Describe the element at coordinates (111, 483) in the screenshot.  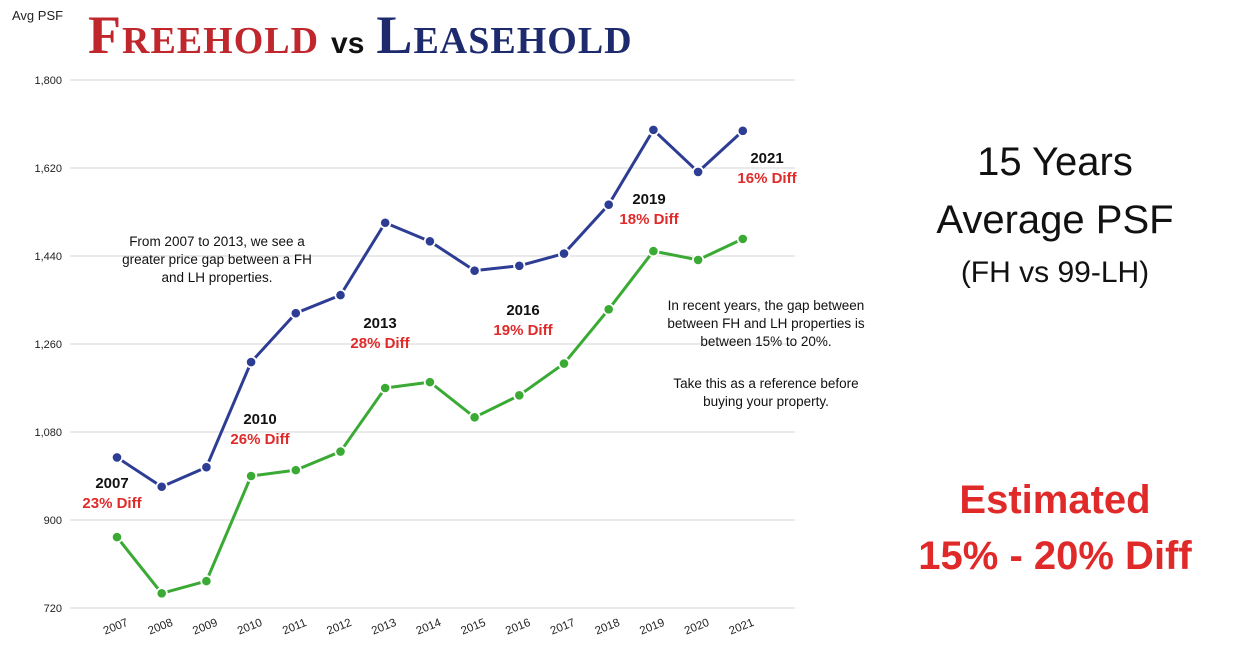
I see `annotation-year: 2007` at that location.